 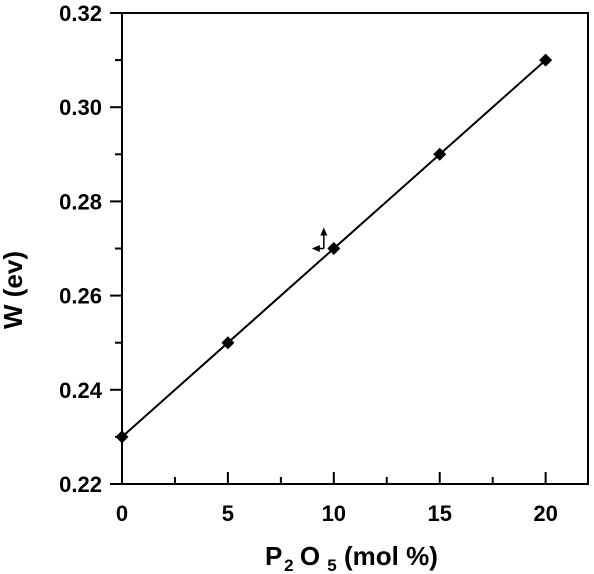 I want to click on y-tick-label: 0.22, so click(x=80, y=484).